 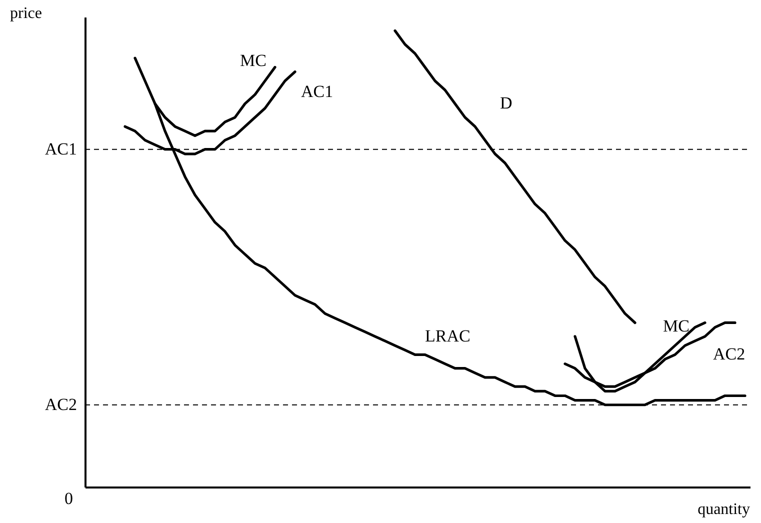 I want to click on series-label: D, so click(x=506, y=103).